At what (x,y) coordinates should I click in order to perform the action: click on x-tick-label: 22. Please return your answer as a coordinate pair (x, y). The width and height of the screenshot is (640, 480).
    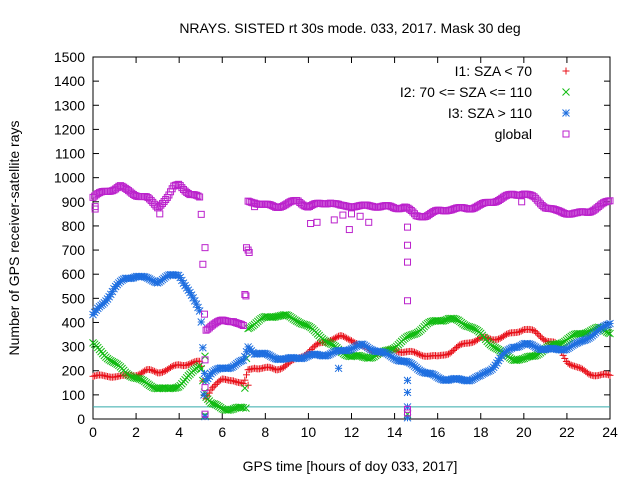
    Looking at the image, I should click on (567, 432).